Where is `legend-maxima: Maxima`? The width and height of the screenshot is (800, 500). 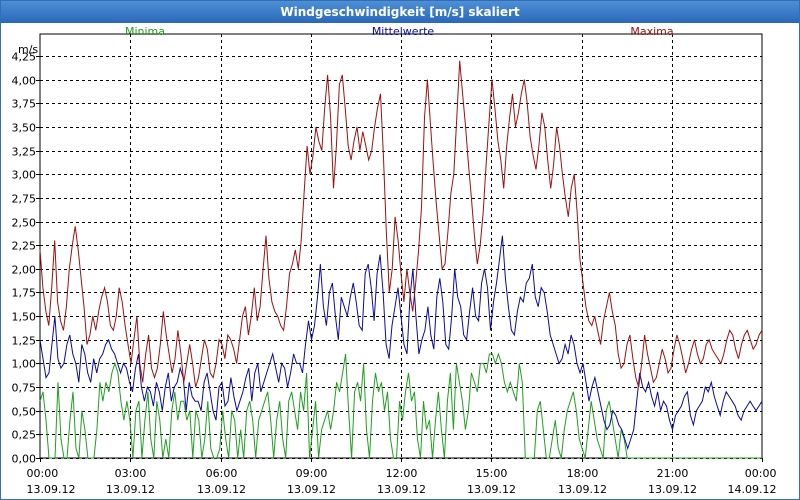 legend-maxima: Maxima is located at coordinates (651, 31).